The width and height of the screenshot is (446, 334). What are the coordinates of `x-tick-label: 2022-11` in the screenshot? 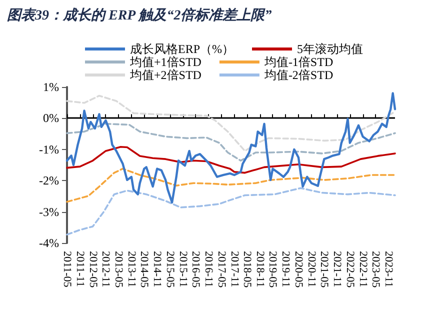 It's located at (362, 269).